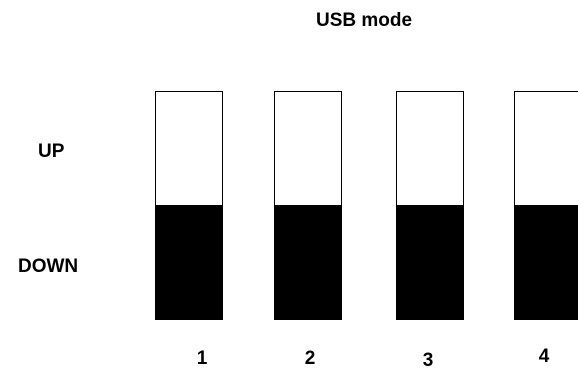 The height and width of the screenshot is (374, 578). What do you see at coordinates (48, 266) in the screenshot?
I see `down-label: DOWN` at bounding box center [48, 266].